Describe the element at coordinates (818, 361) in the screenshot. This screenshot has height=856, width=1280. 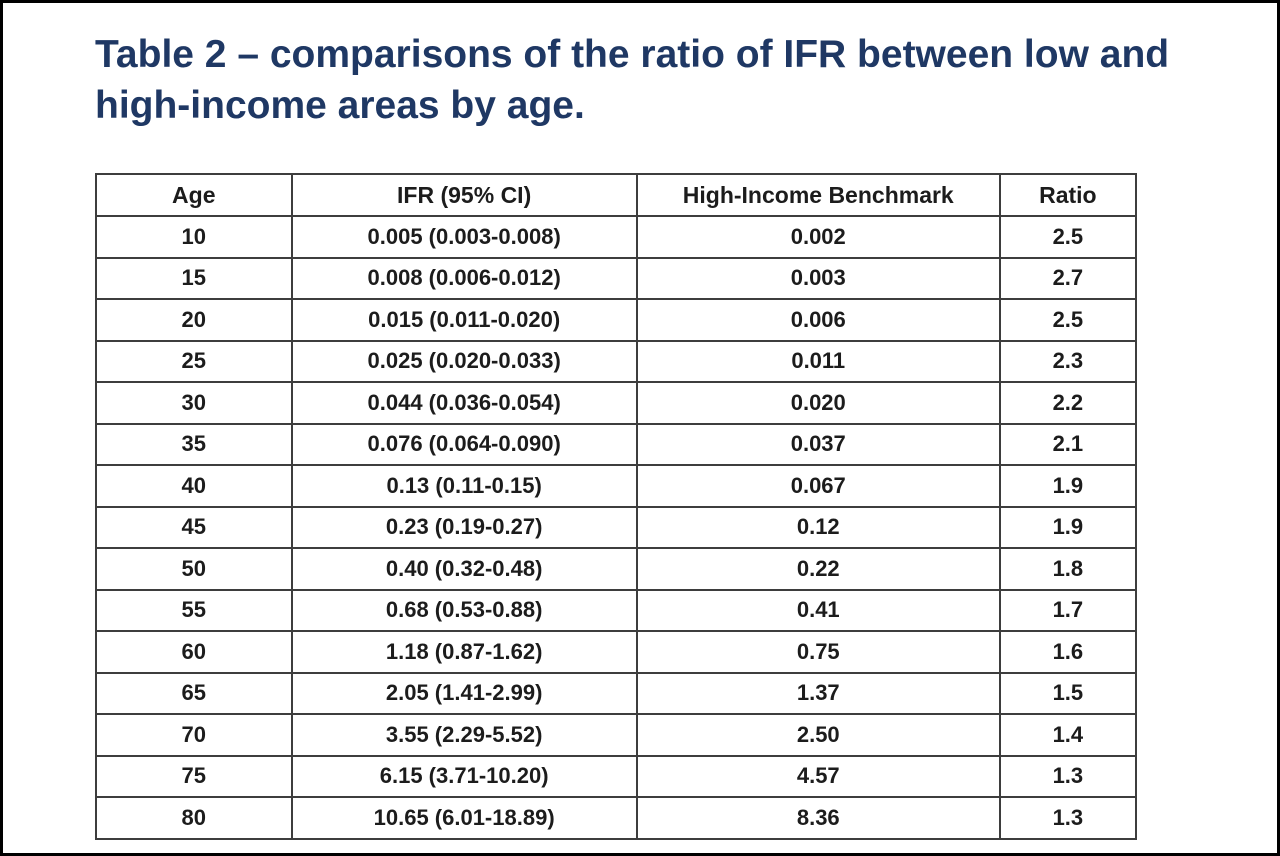
I see `benchmark-cell: 0.011` at that location.